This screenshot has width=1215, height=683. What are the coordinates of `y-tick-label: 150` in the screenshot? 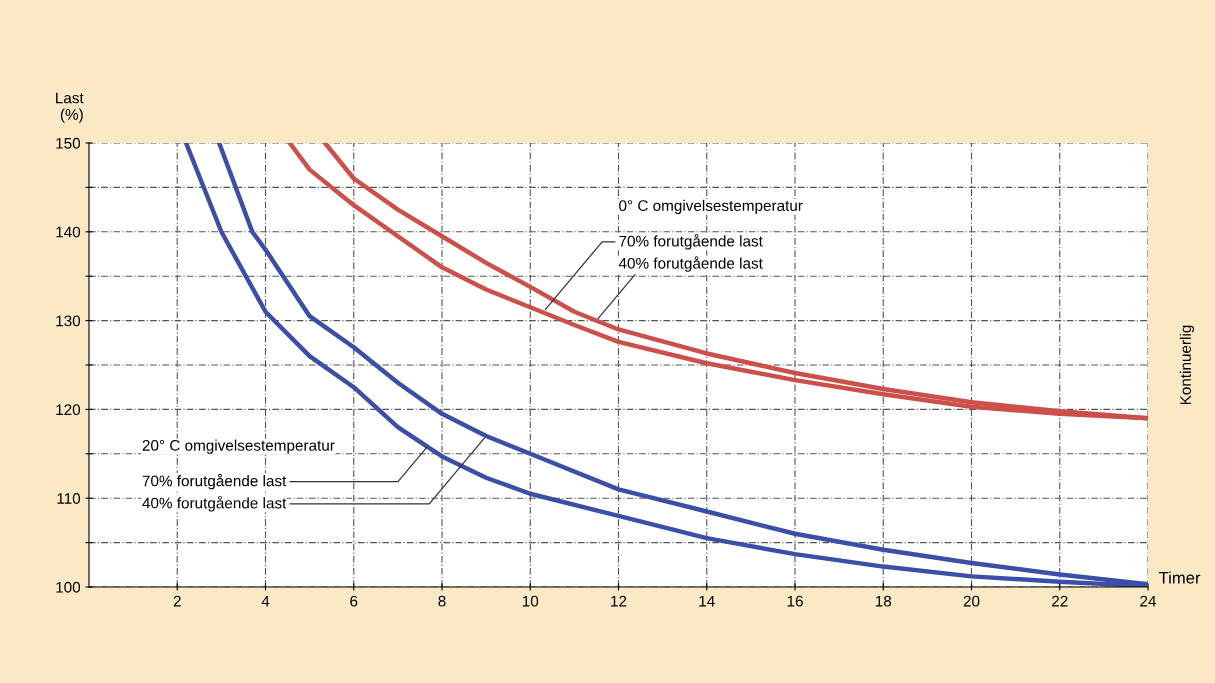 It's located at (68, 143).